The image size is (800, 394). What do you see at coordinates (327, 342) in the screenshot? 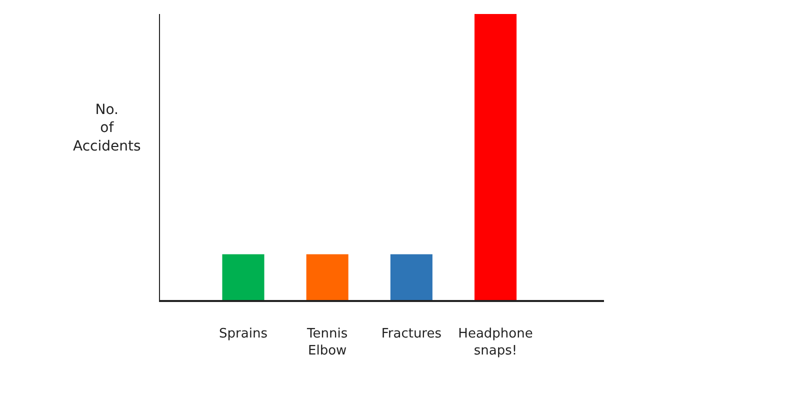
I see `x-tick-label: Tennis Elbow` at bounding box center [327, 342].